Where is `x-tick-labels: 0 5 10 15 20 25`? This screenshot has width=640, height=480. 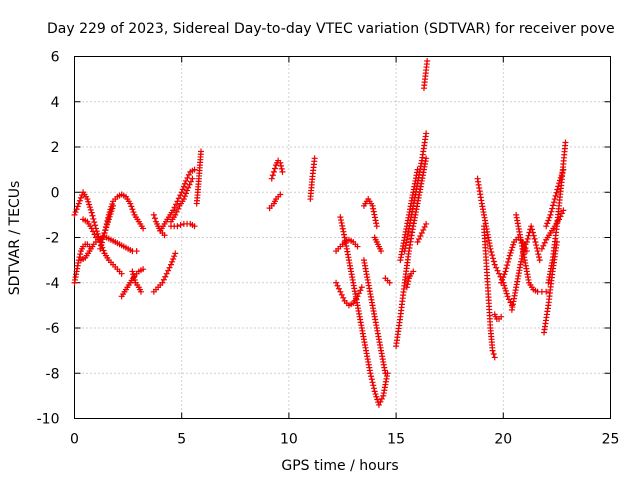 x-tick-labels: 0 5 10 15 20 25 is located at coordinates (344, 440).